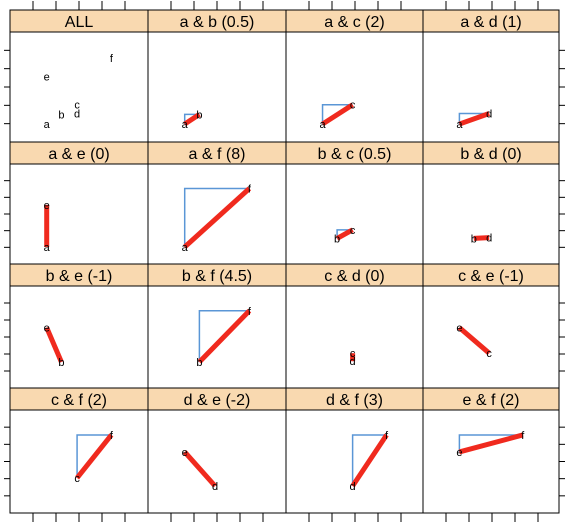 This screenshot has height=529, width=572. I want to click on panel: c & d (0) cd, so click(354, 326).